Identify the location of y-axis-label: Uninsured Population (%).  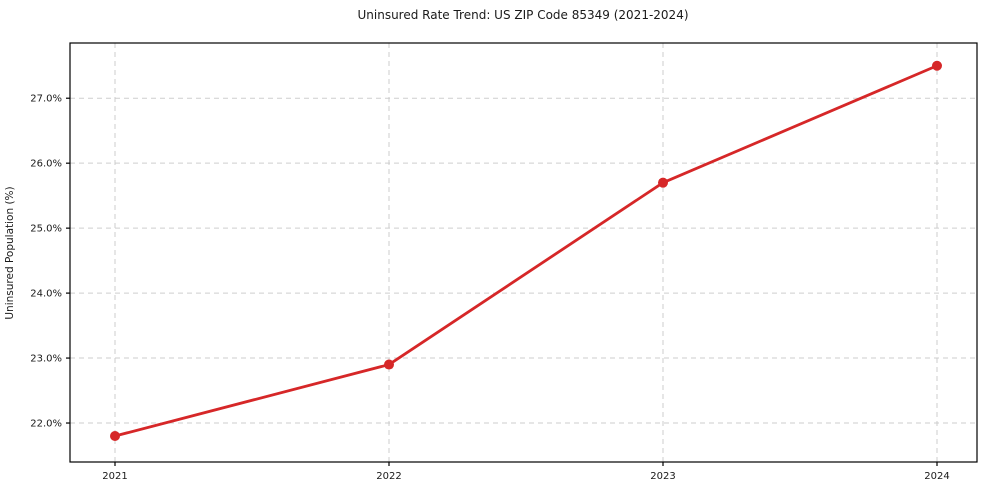
(10, 252).